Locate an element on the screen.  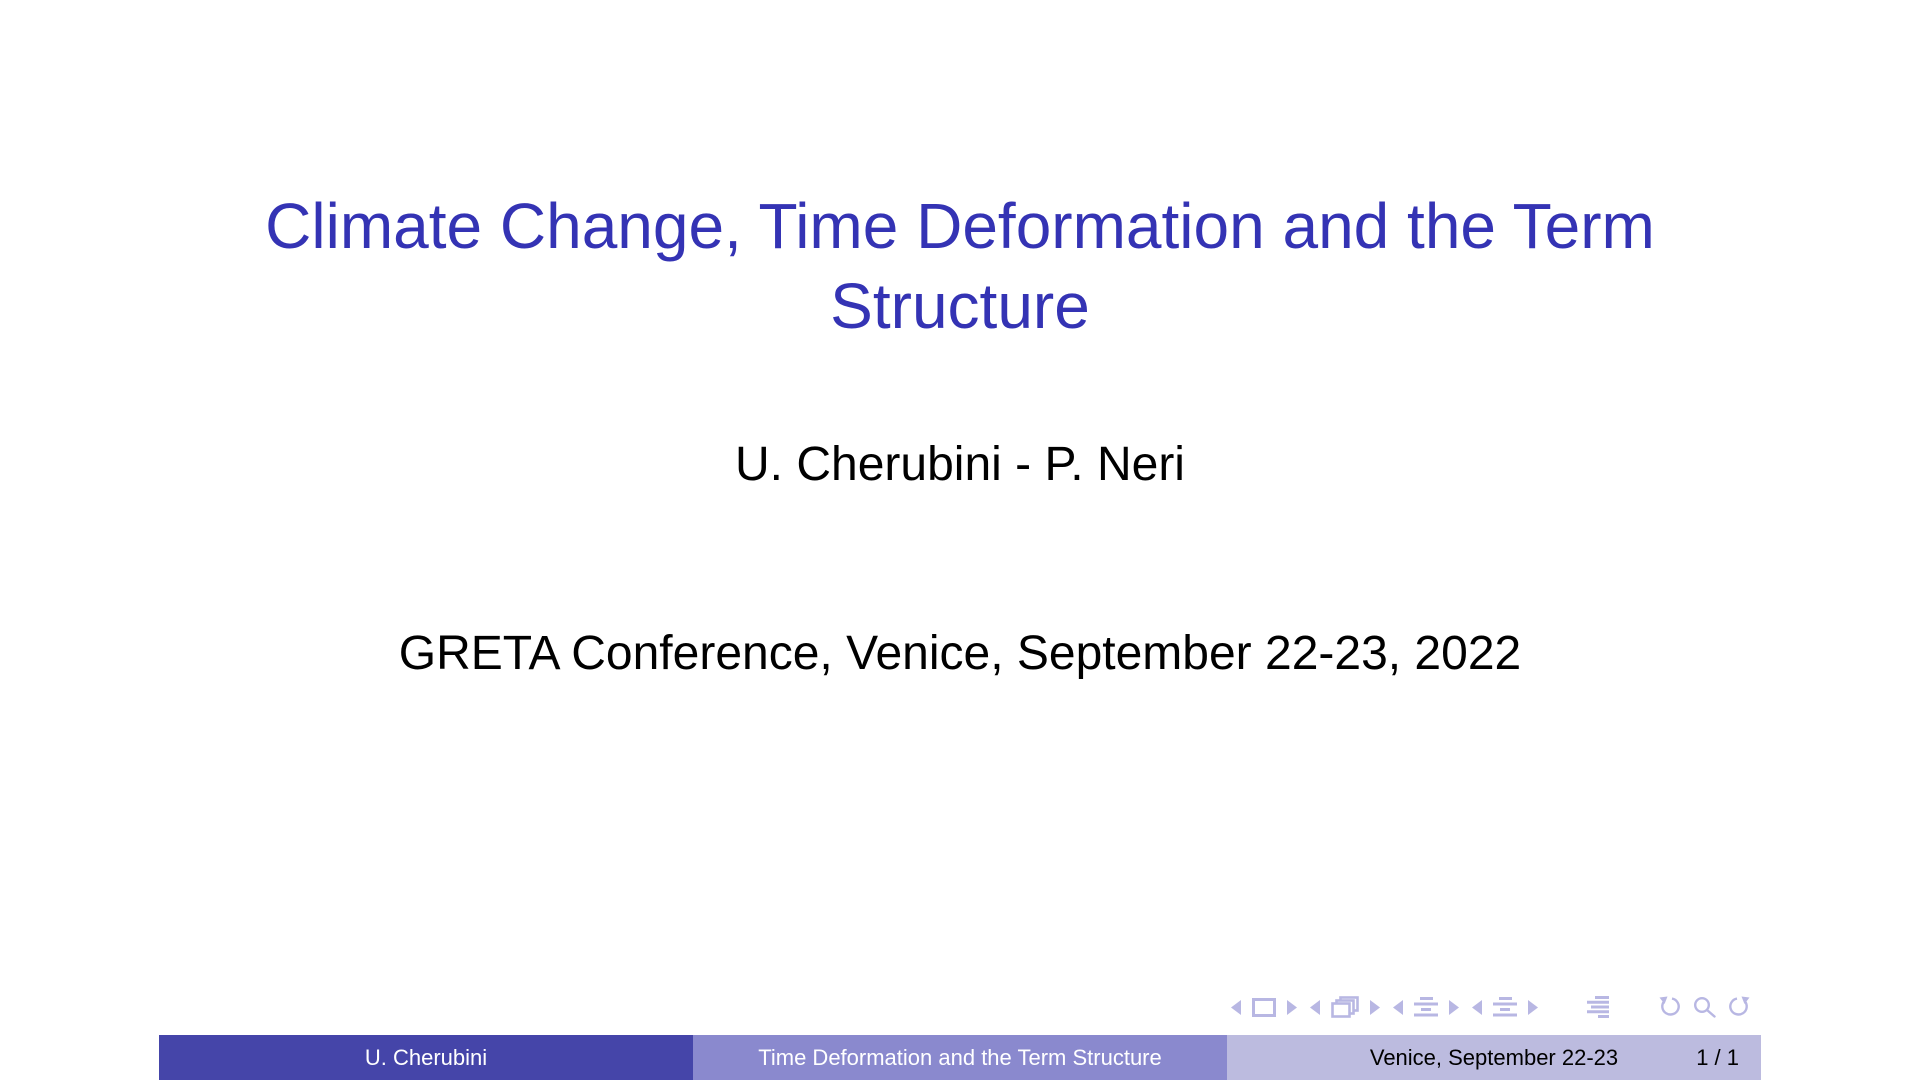
section-icon is located at coordinates (1505, 1007).